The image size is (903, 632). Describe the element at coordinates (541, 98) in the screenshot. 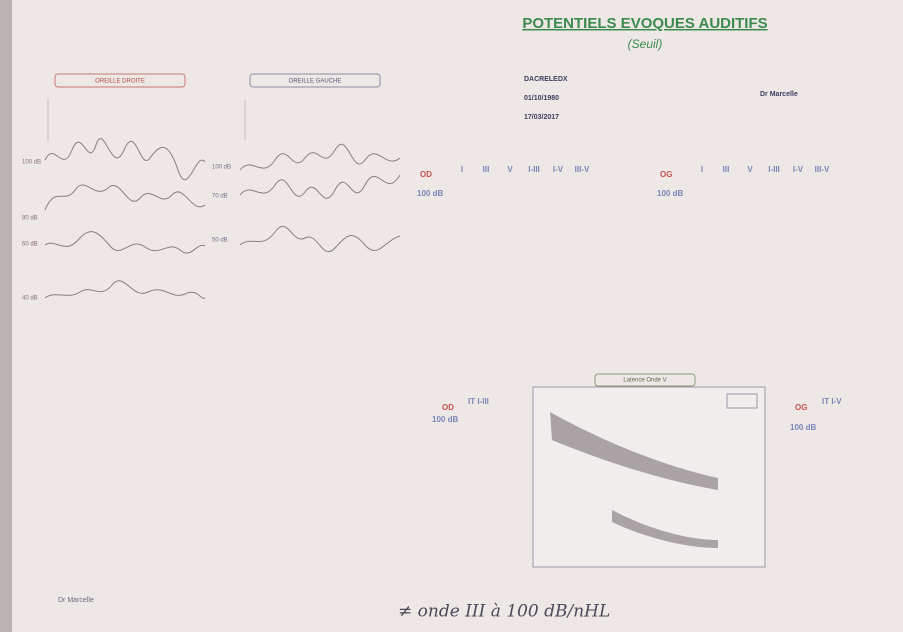

I see `patient-birth: 01/10/1980` at that location.